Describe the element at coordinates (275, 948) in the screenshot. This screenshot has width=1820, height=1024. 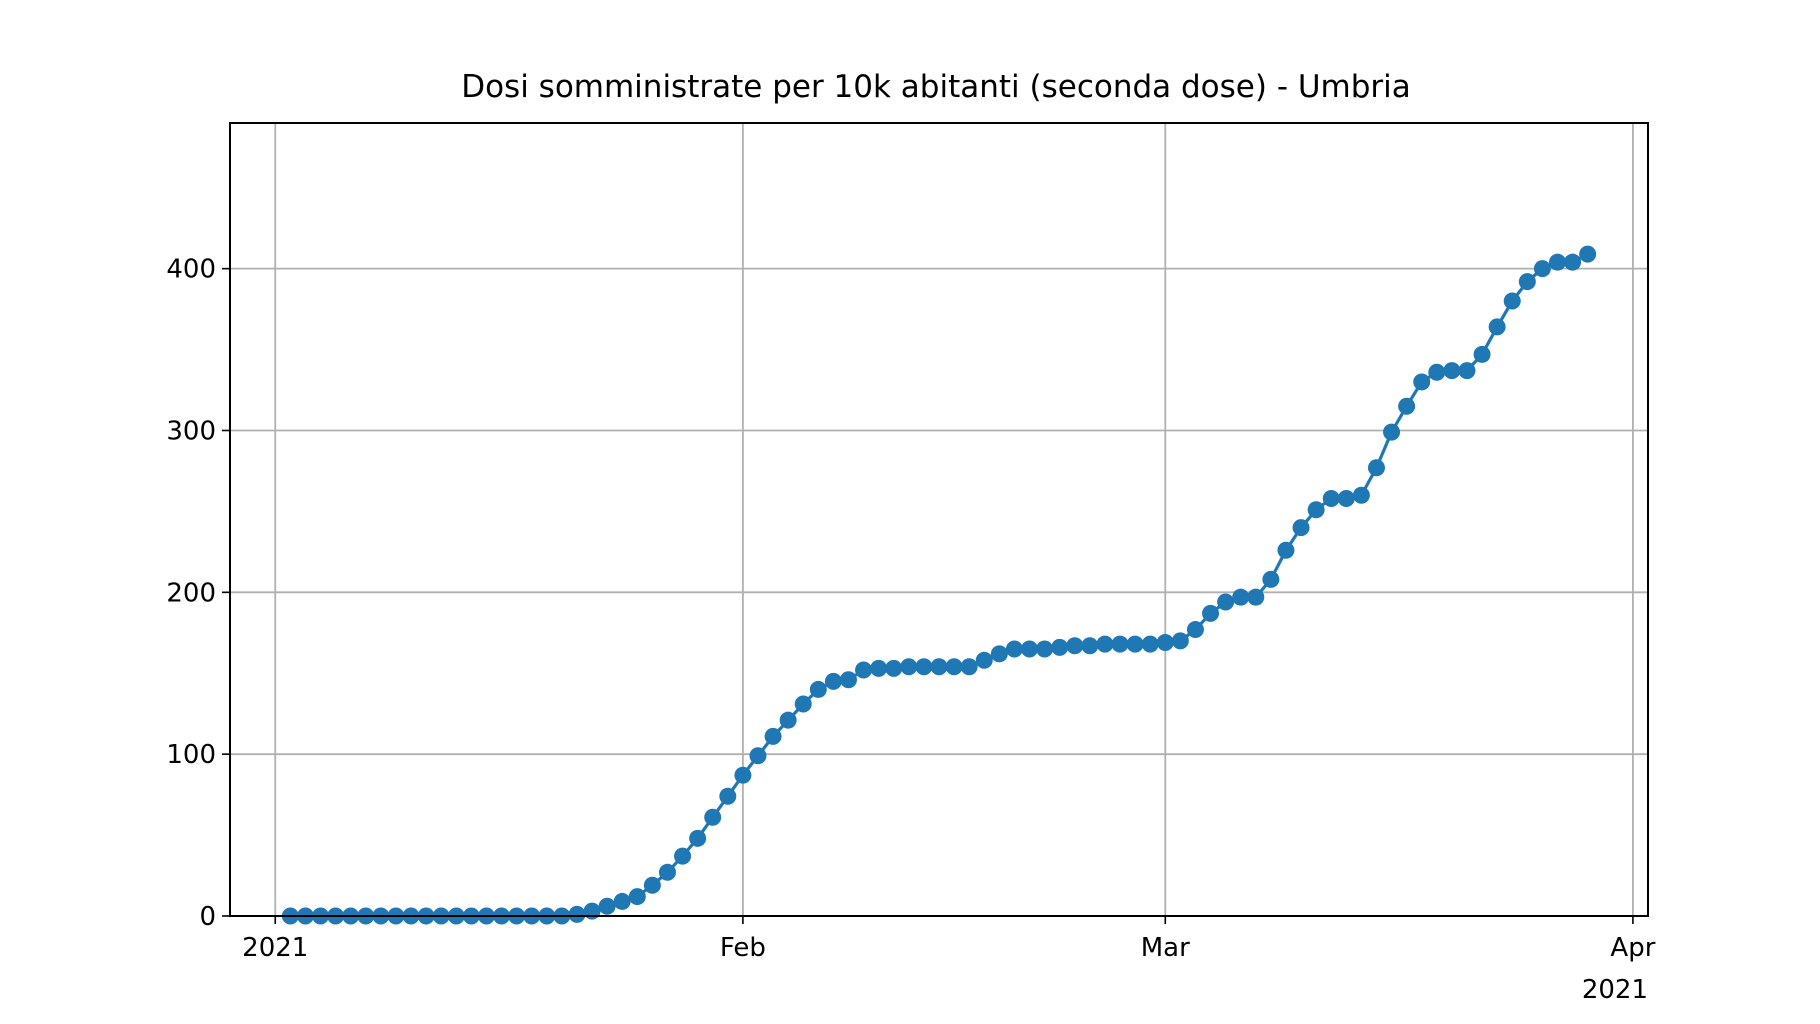
I see `x-tick-label: 2021` at that location.